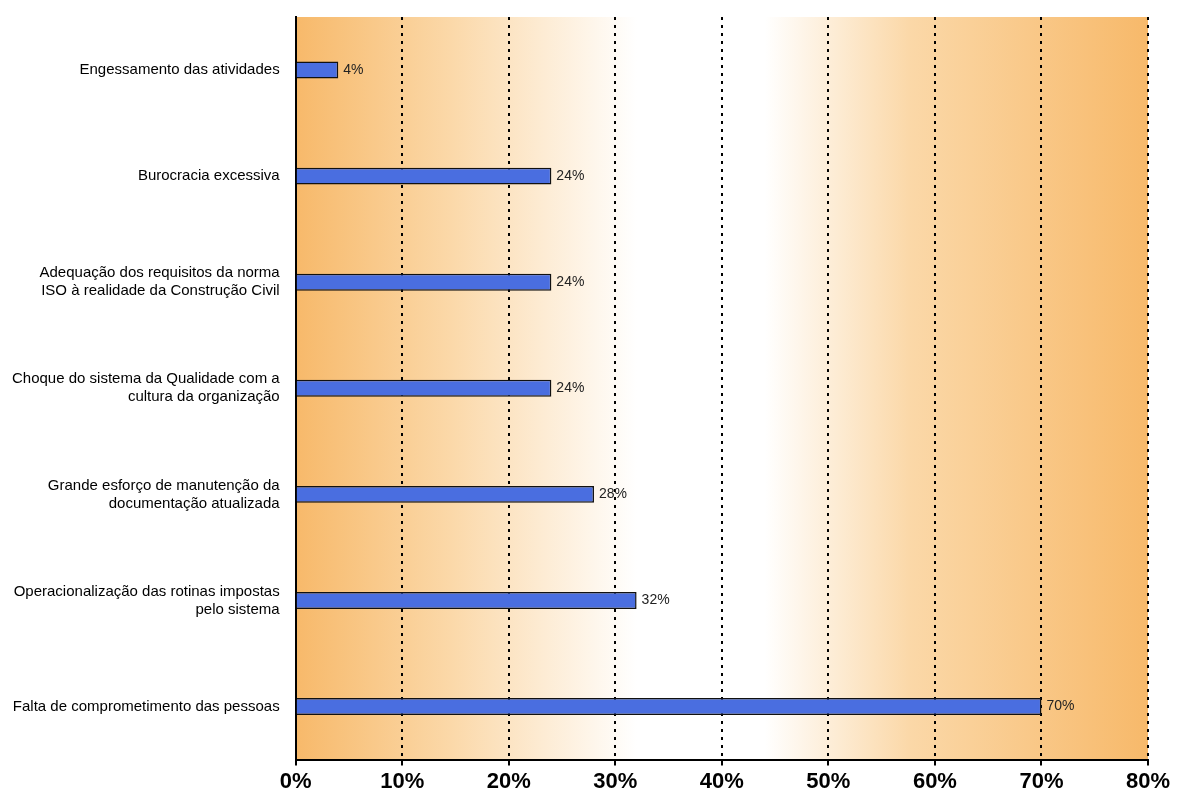 The image size is (1182, 802). I want to click on x-tick-label: 70%, so click(1041, 780).